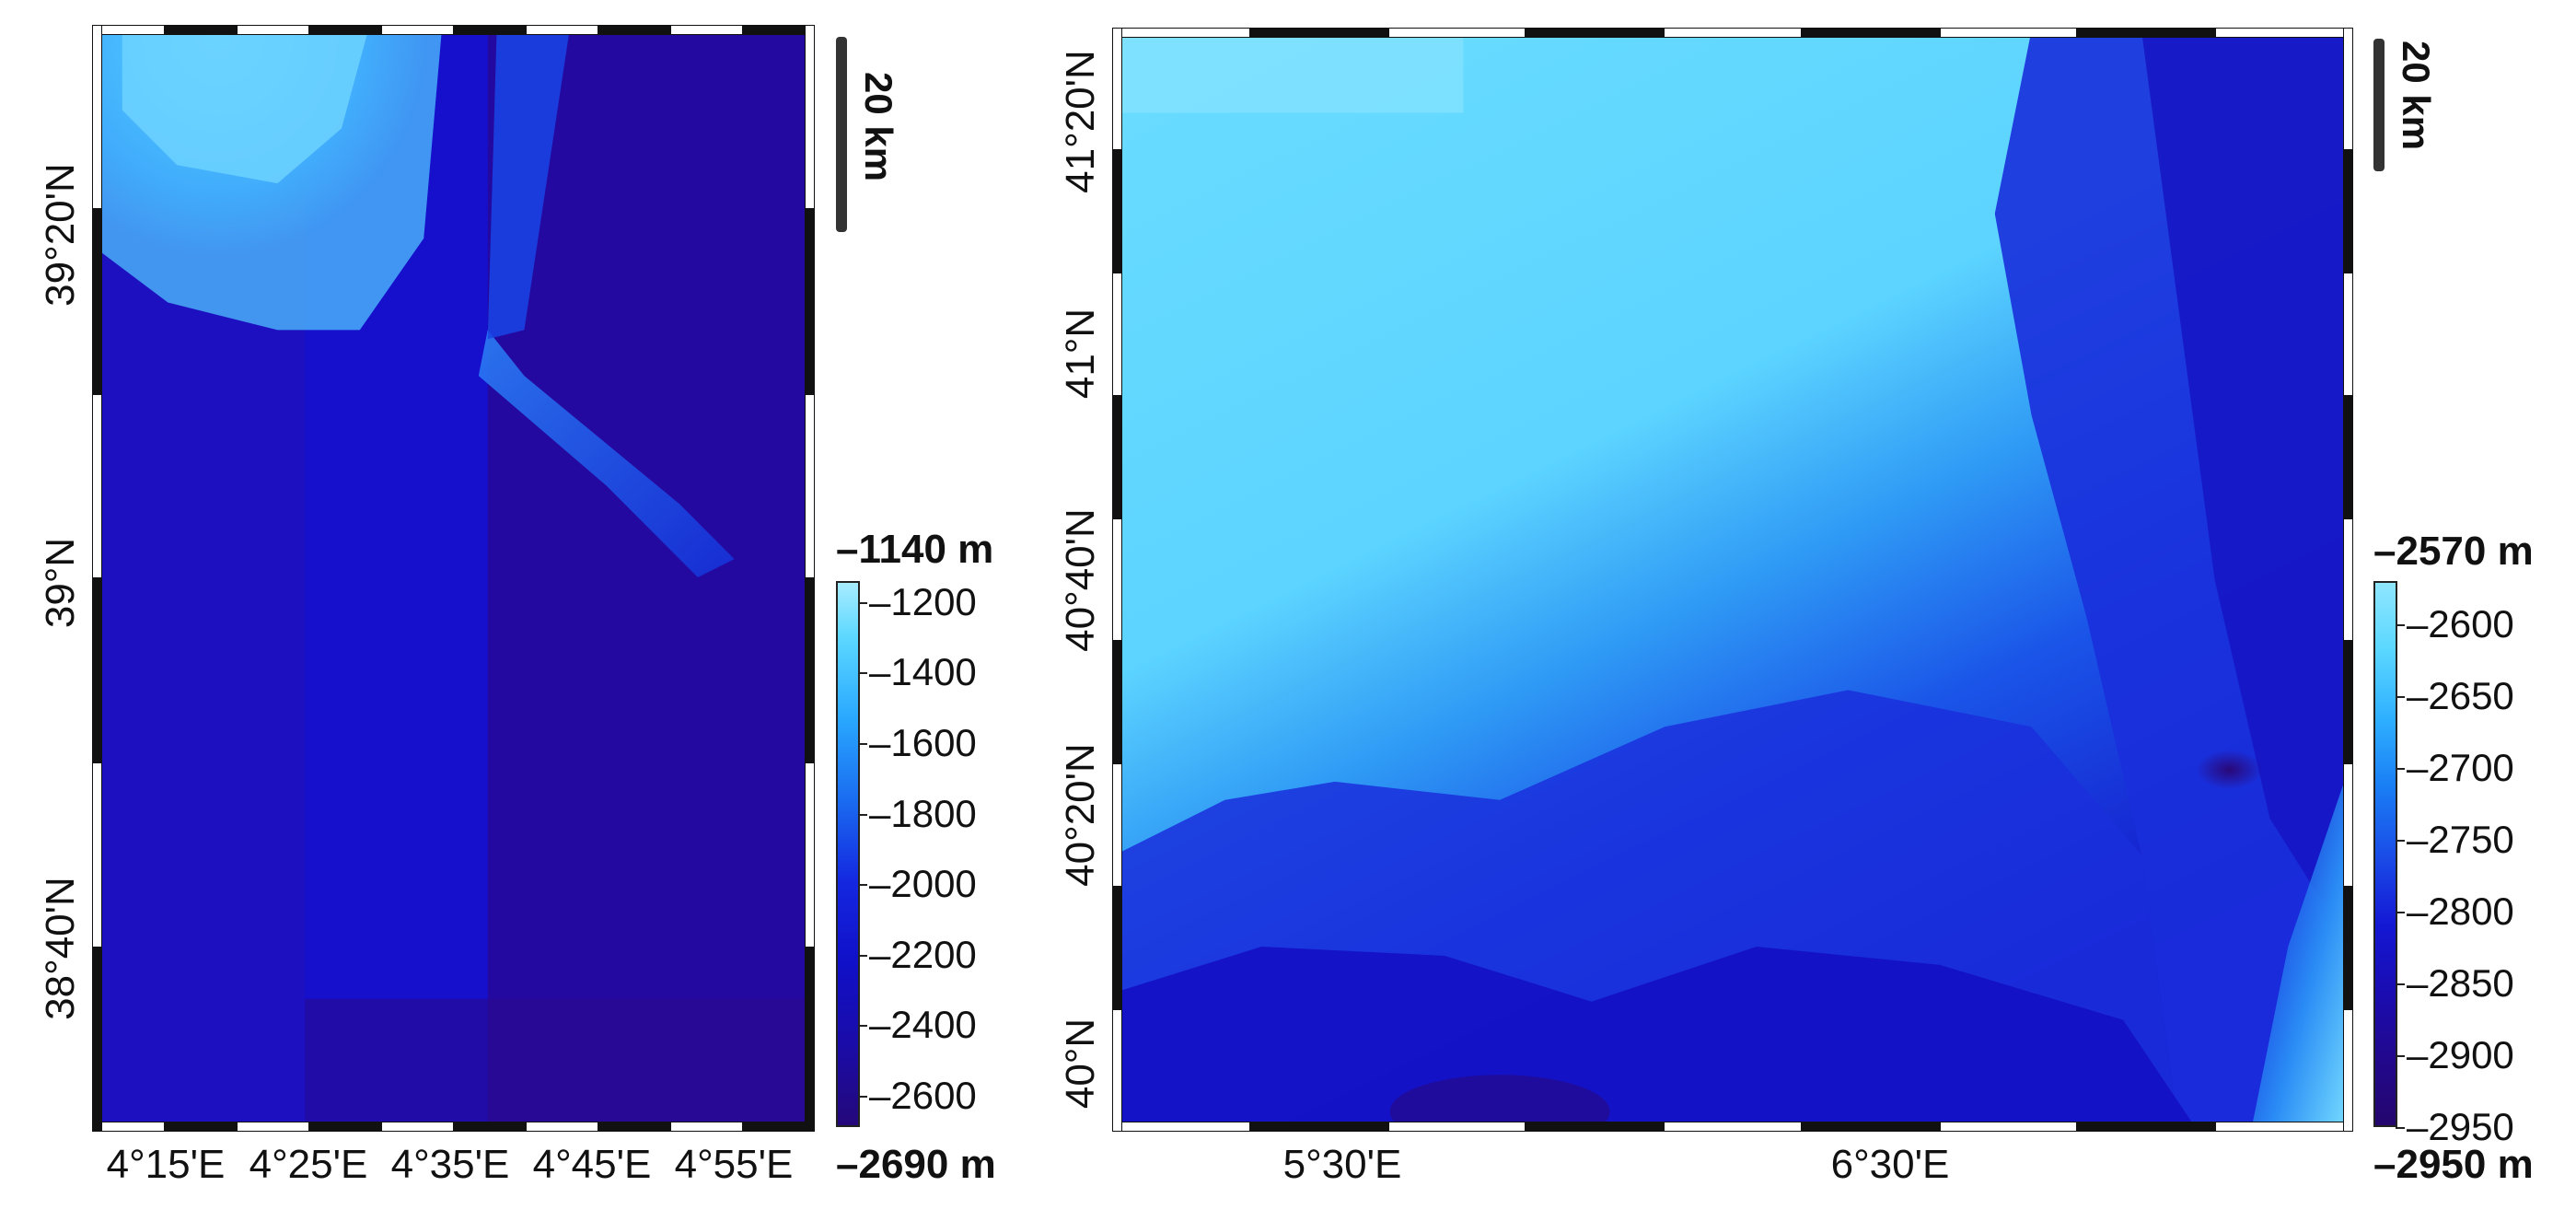 Image resolution: width=2576 pixels, height=1221 pixels. I want to click on colorbar-tick-label: –2600, so click(923, 1095).